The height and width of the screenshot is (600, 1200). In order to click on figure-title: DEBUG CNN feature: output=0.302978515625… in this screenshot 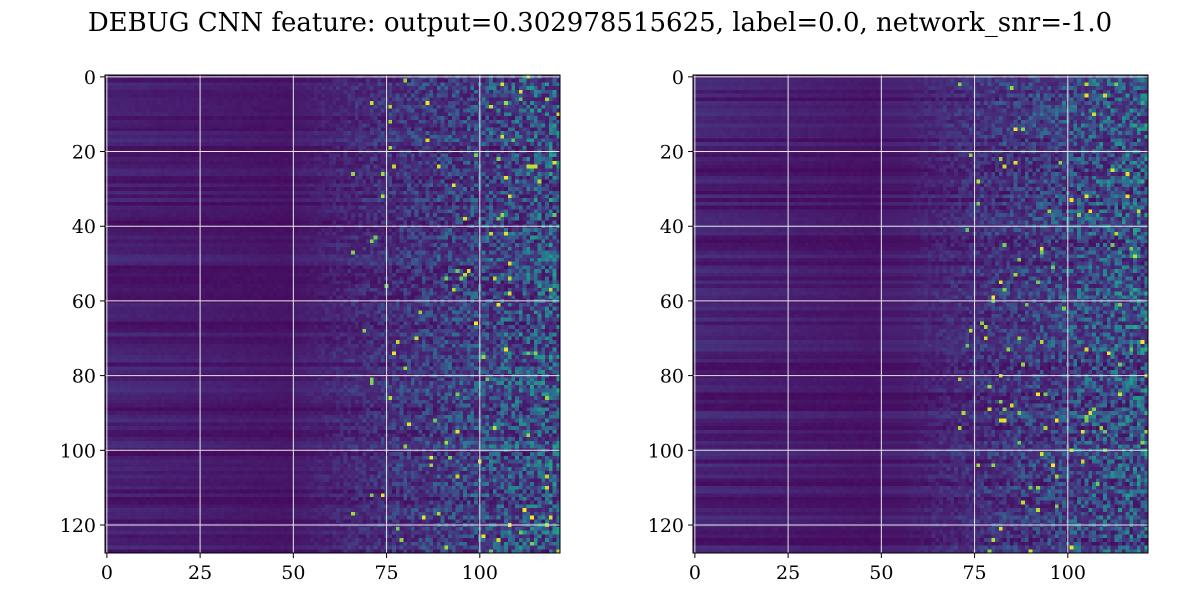, I will do `click(600, 23)`.